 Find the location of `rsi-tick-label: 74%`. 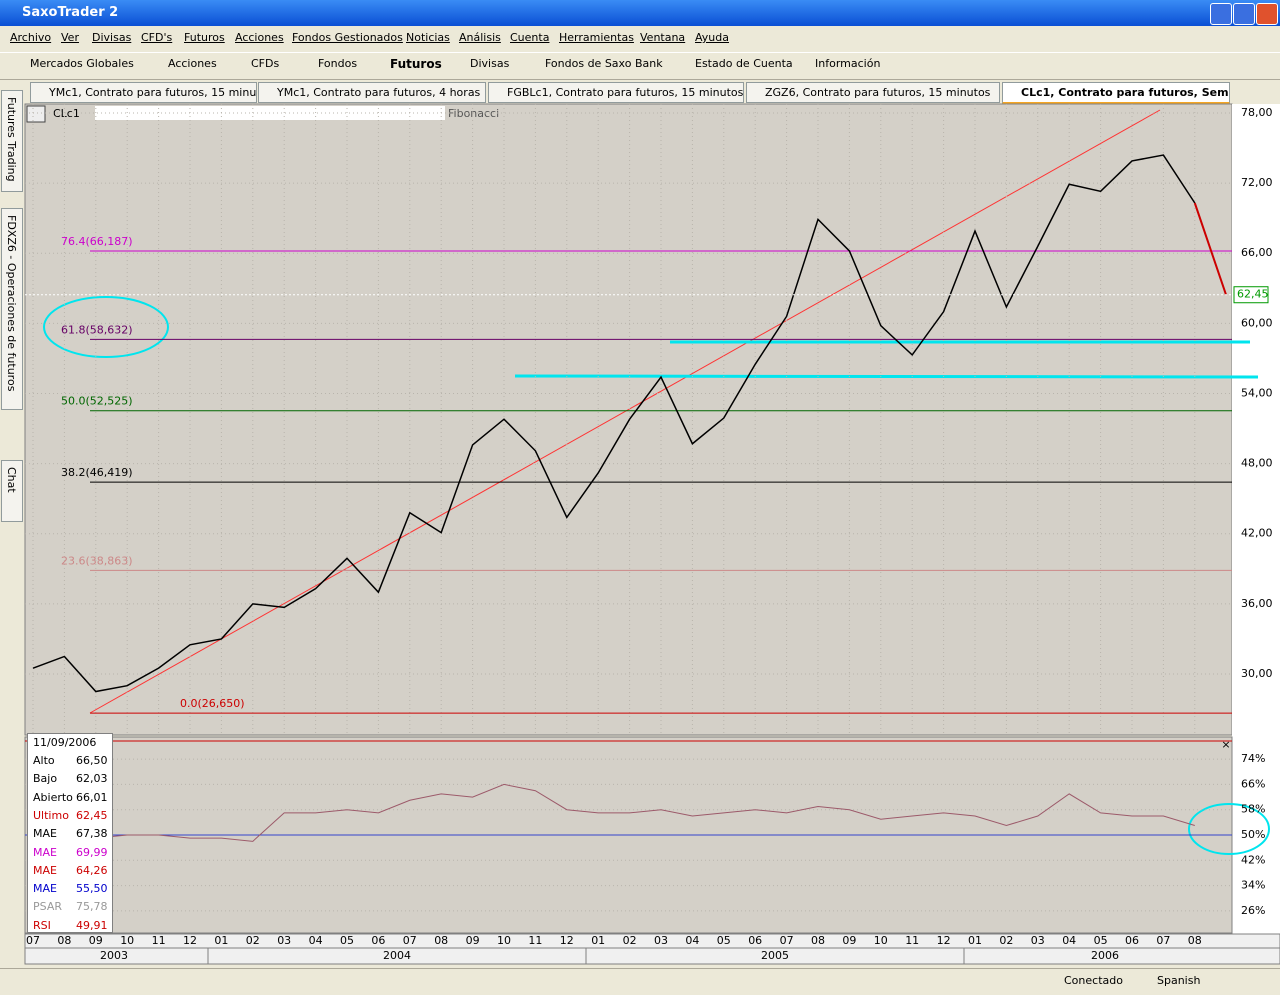

rsi-tick-label: 74% is located at coordinates (1253, 758).